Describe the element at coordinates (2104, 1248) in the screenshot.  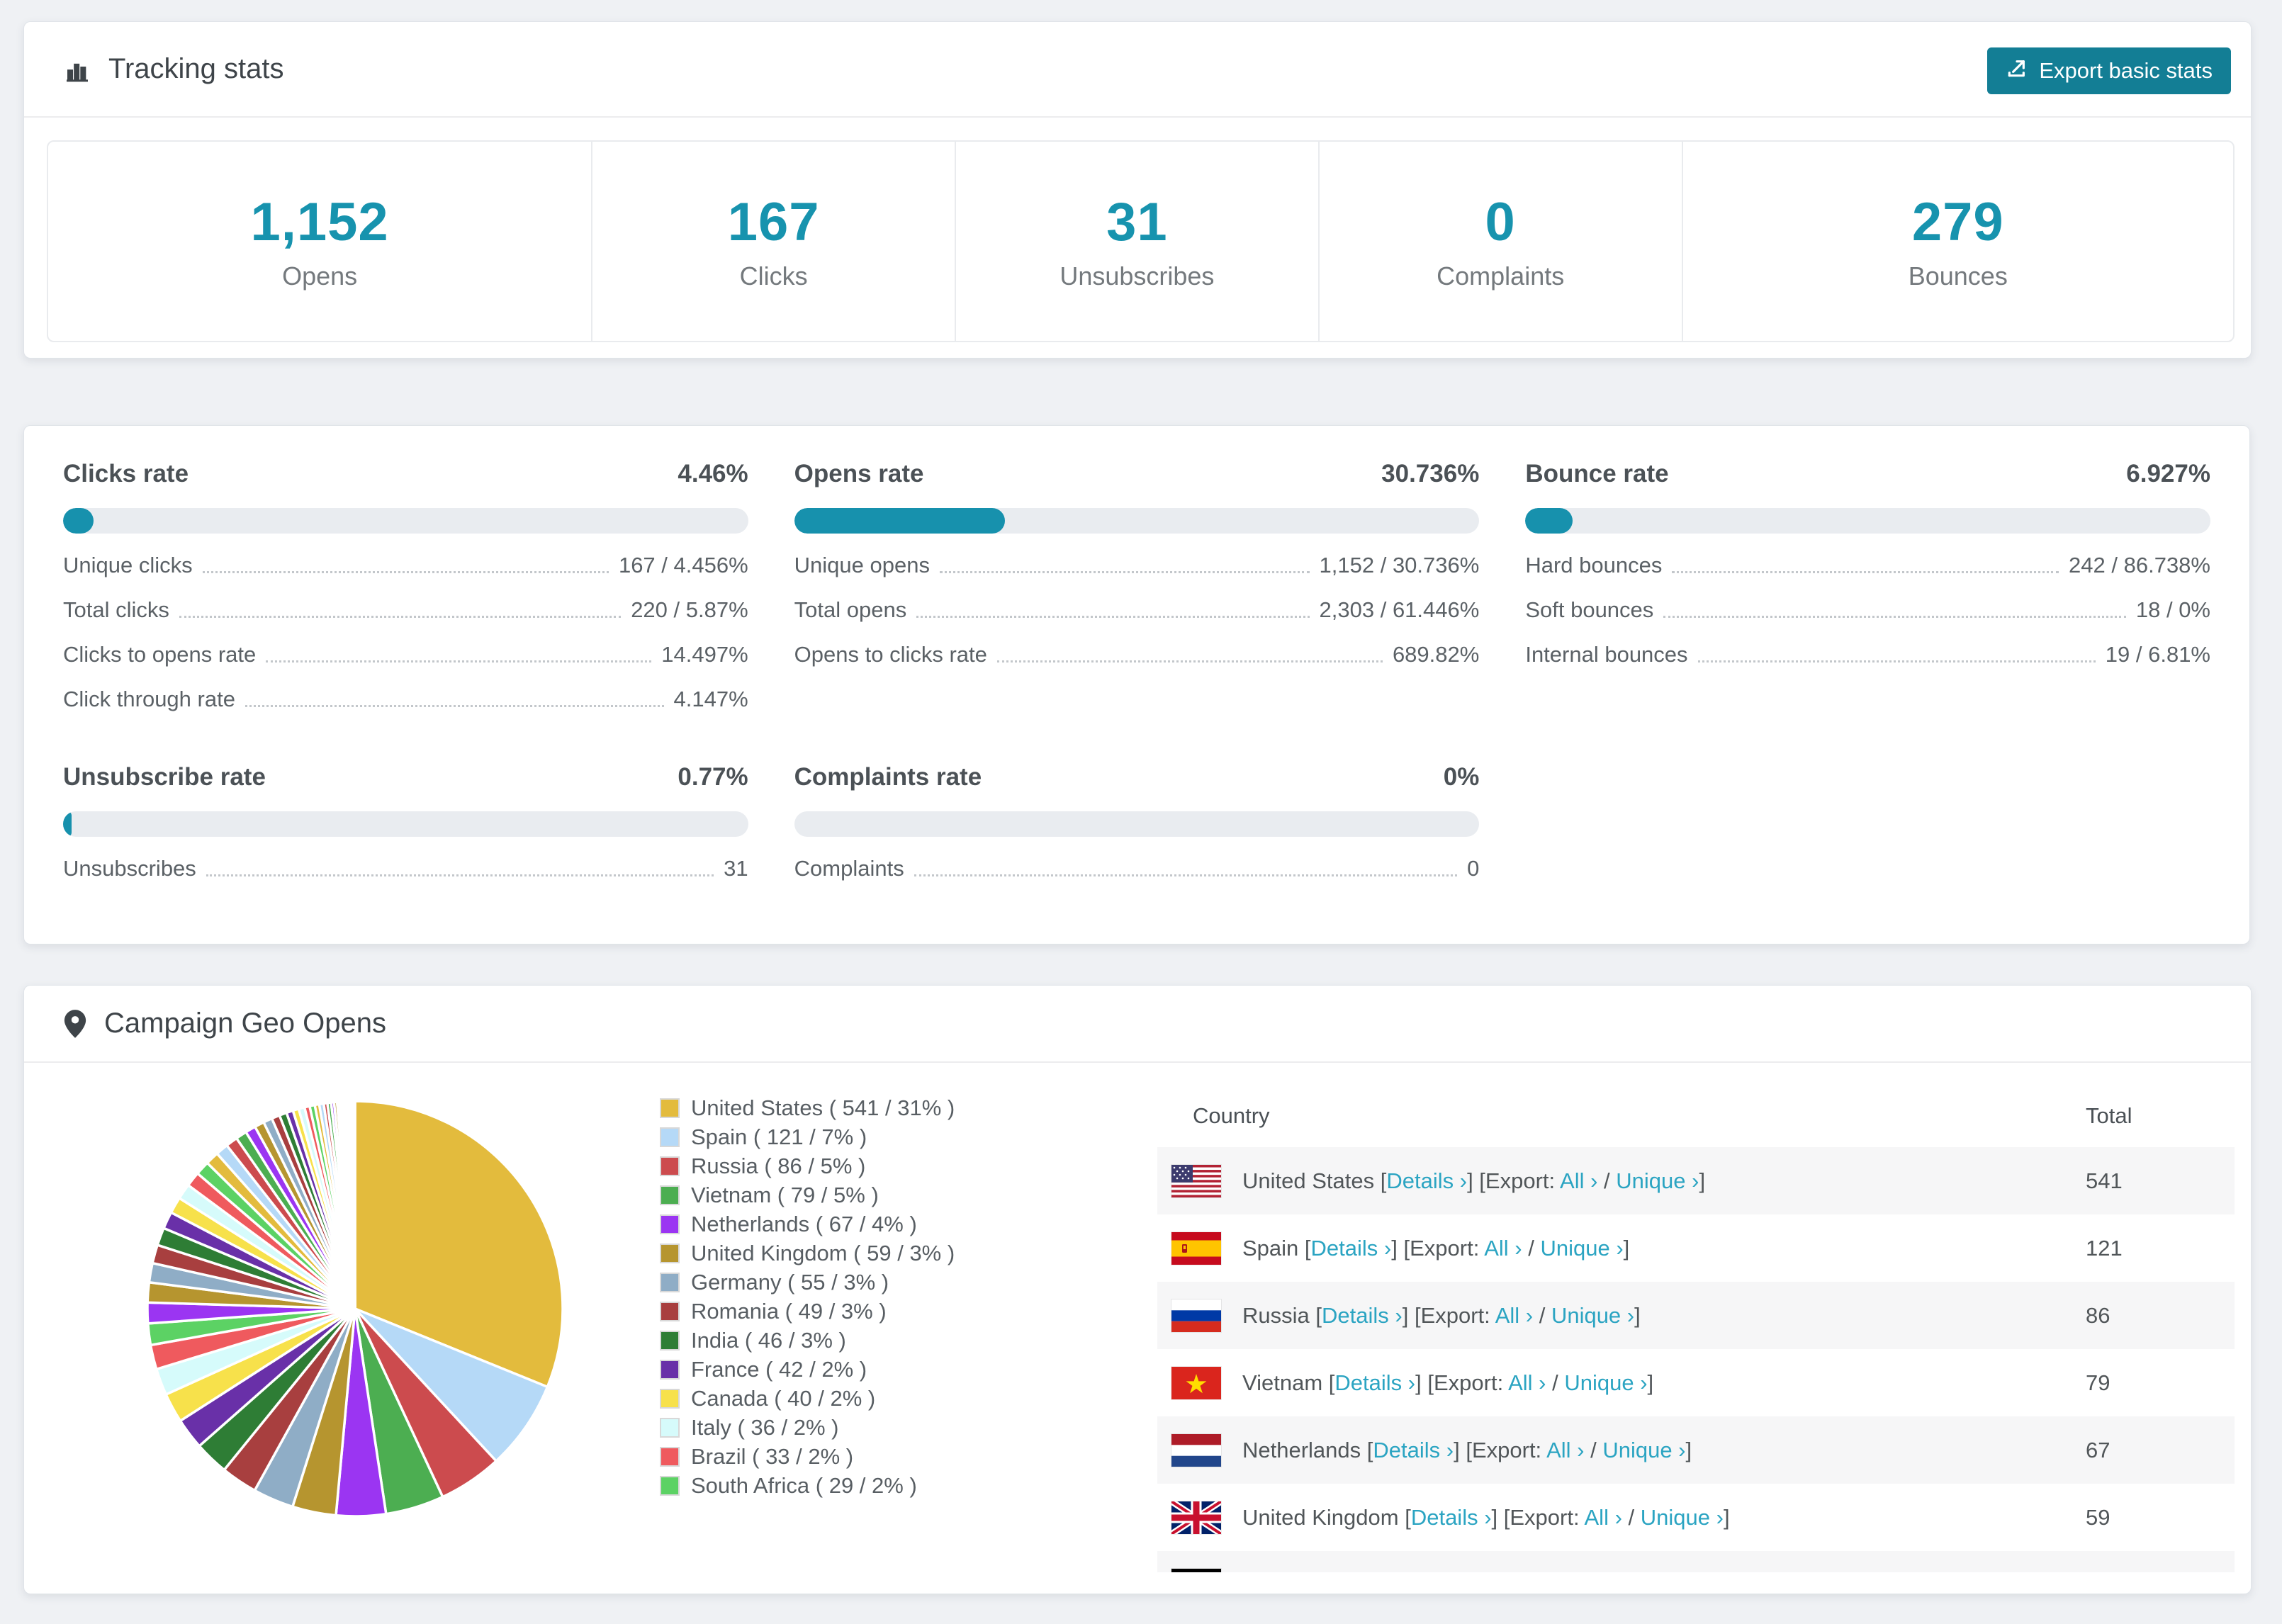
I see `country-total: 121` at that location.